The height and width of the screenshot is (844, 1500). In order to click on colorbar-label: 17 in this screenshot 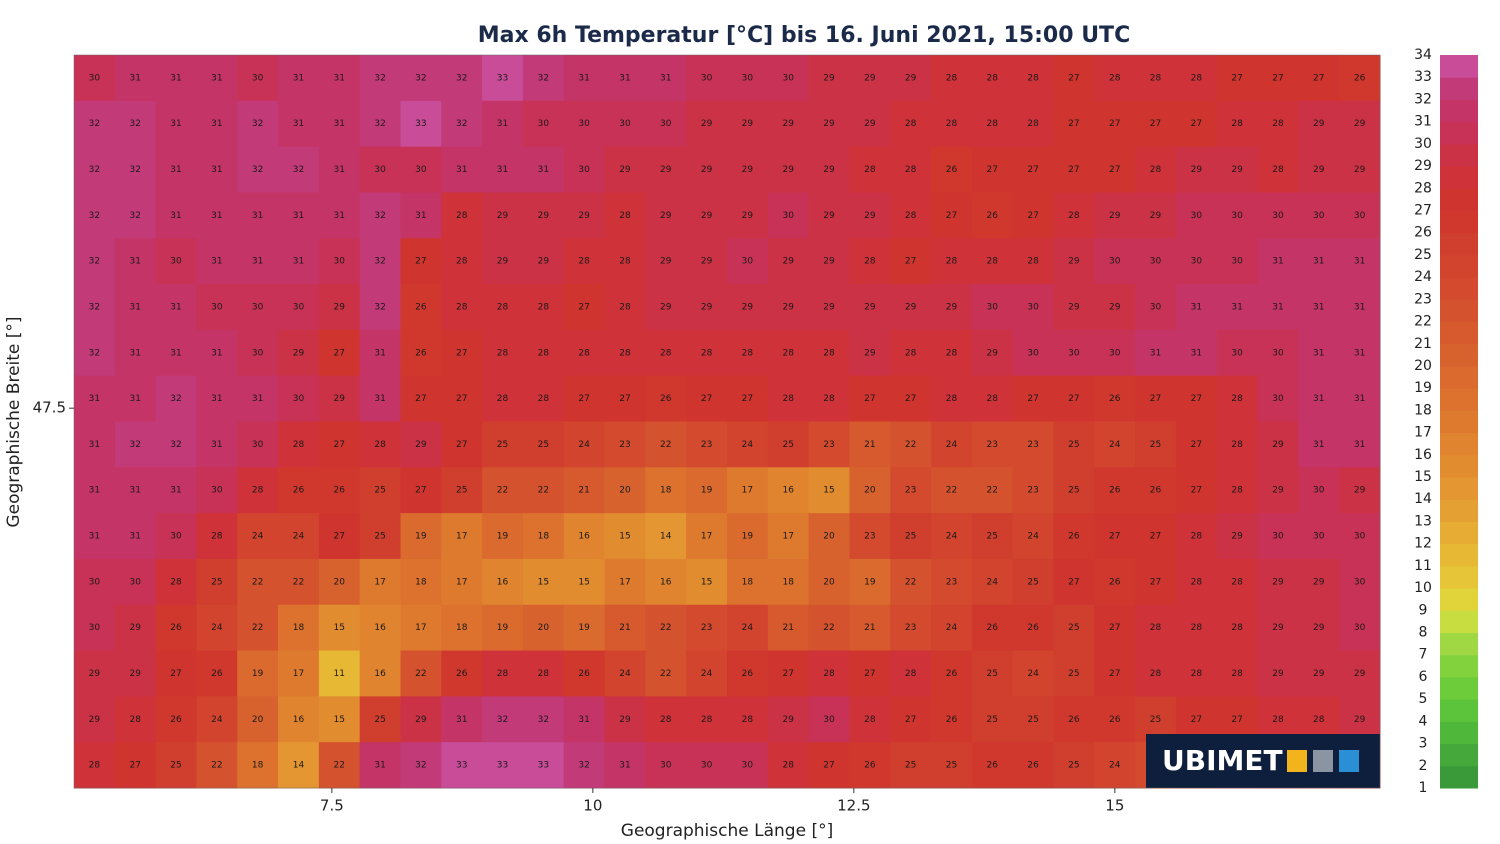, I will do `click(1423, 433)`.